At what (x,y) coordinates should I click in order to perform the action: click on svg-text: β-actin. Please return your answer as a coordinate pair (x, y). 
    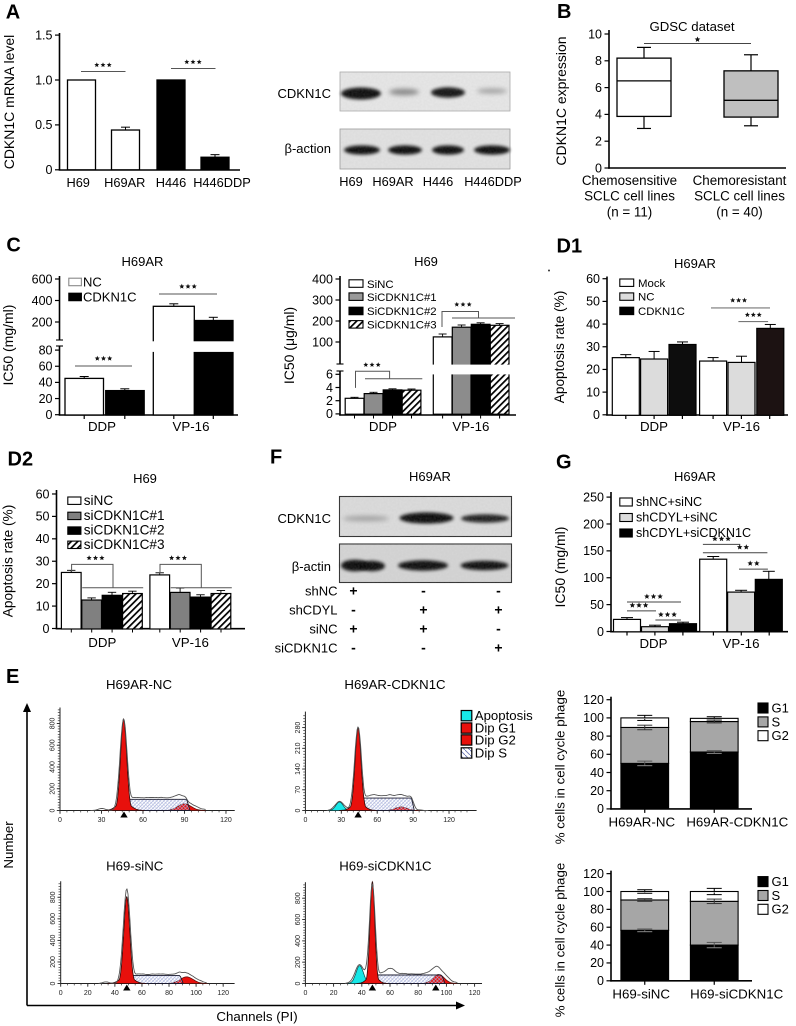
    Looking at the image, I should click on (311, 566).